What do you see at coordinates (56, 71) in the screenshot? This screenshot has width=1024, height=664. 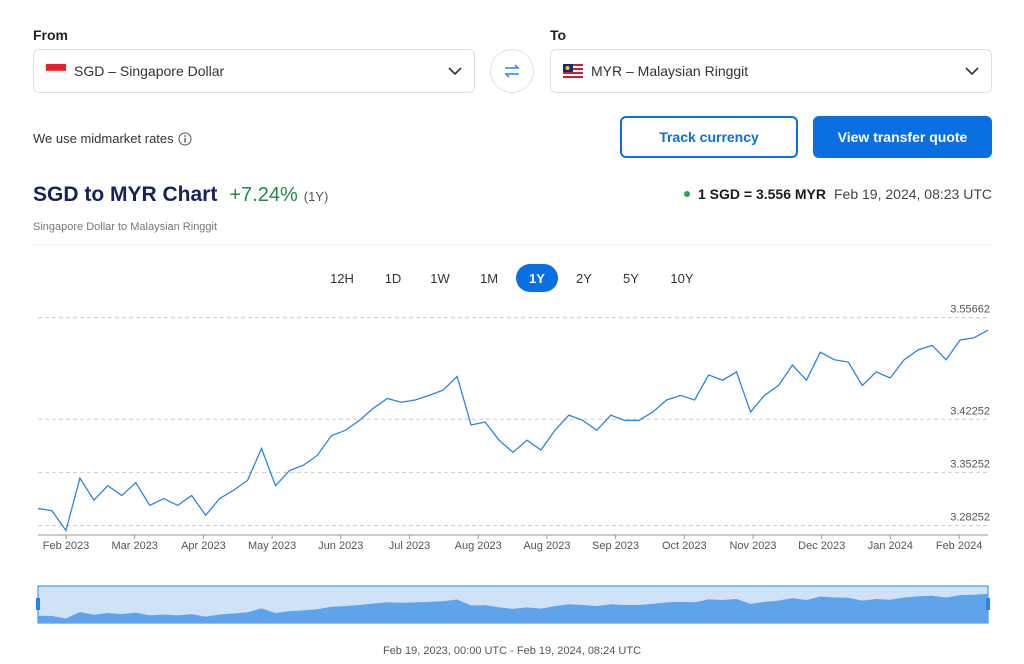 I see `flag-sg` at bounding box center [56, 71].